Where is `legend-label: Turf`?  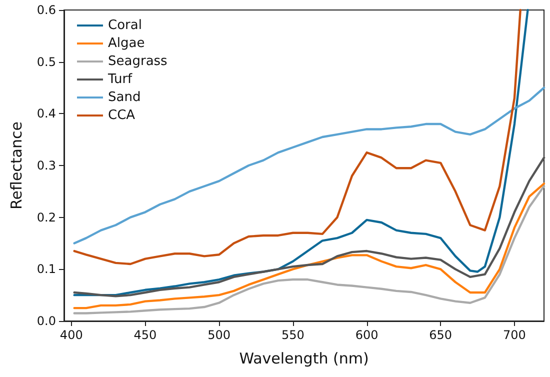 legend-label: Turf is located at coordinates (120, 79).